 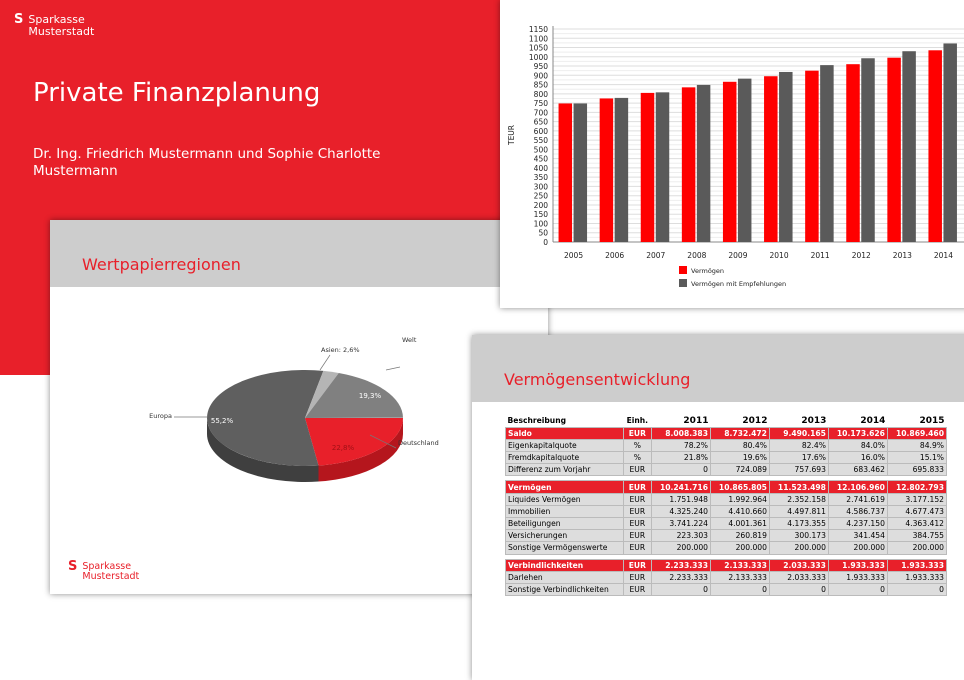 I want to click on table-cell: 10.869.460, so click(x=917, y=433).